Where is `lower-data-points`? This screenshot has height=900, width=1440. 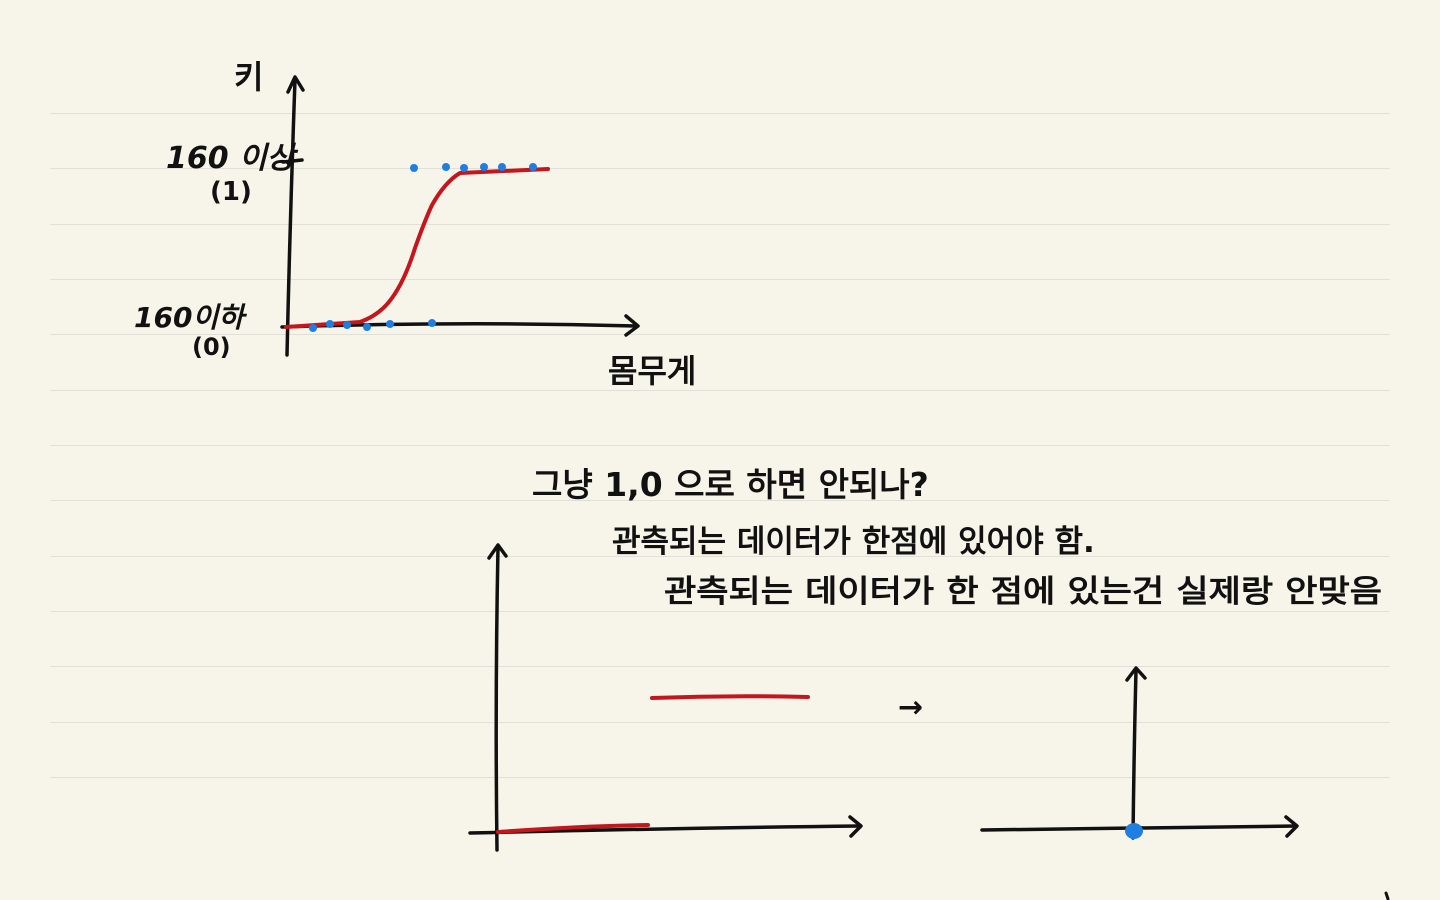 lower-data-points is located at coordinates (372, 325).